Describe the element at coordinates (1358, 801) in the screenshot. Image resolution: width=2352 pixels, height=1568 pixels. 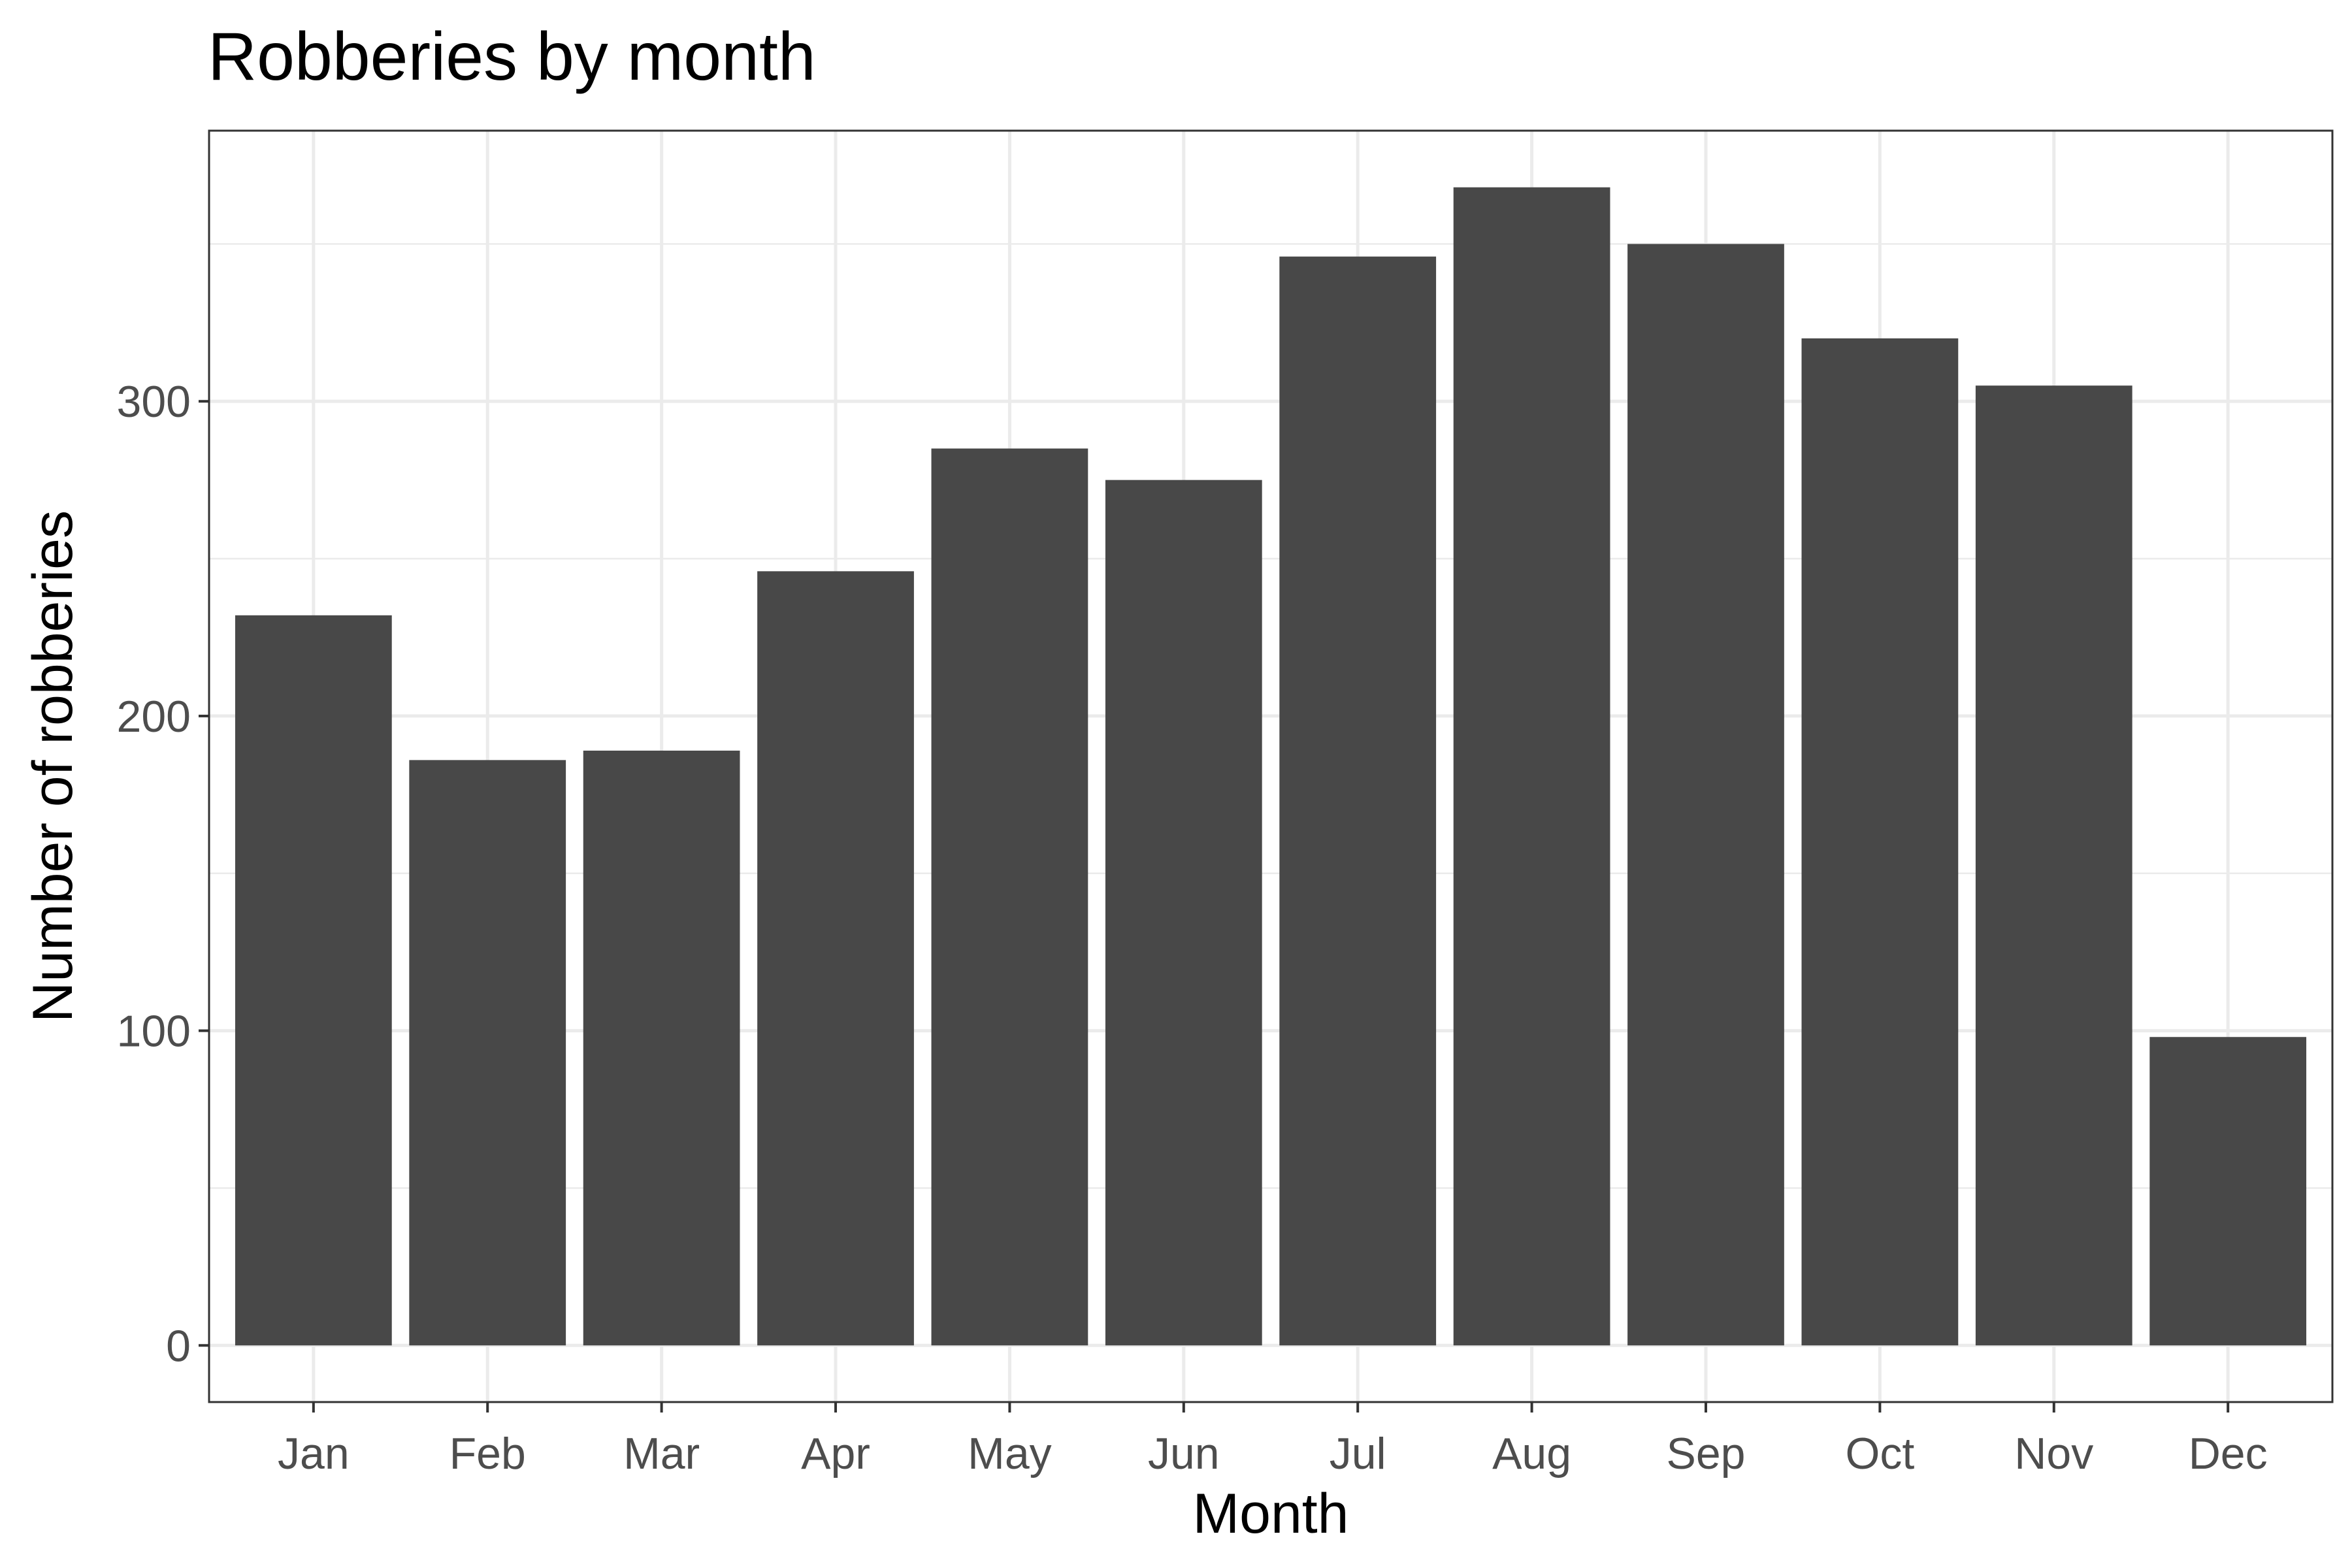
I see `bar-jul` at that location.